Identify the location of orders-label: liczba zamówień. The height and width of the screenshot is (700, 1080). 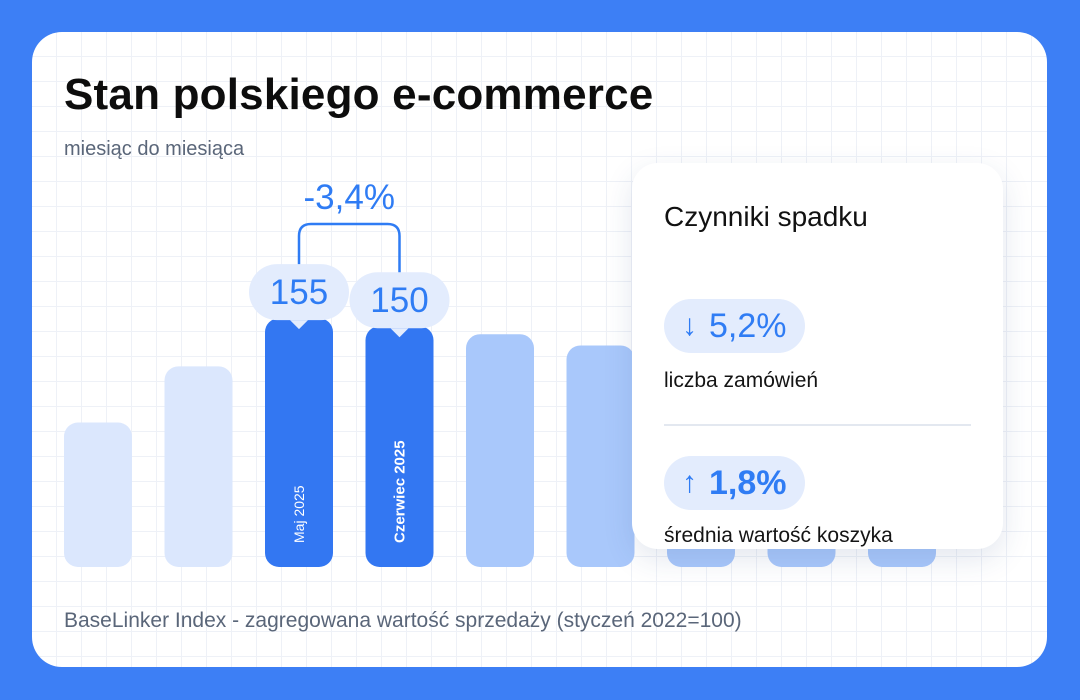
(741, 380).